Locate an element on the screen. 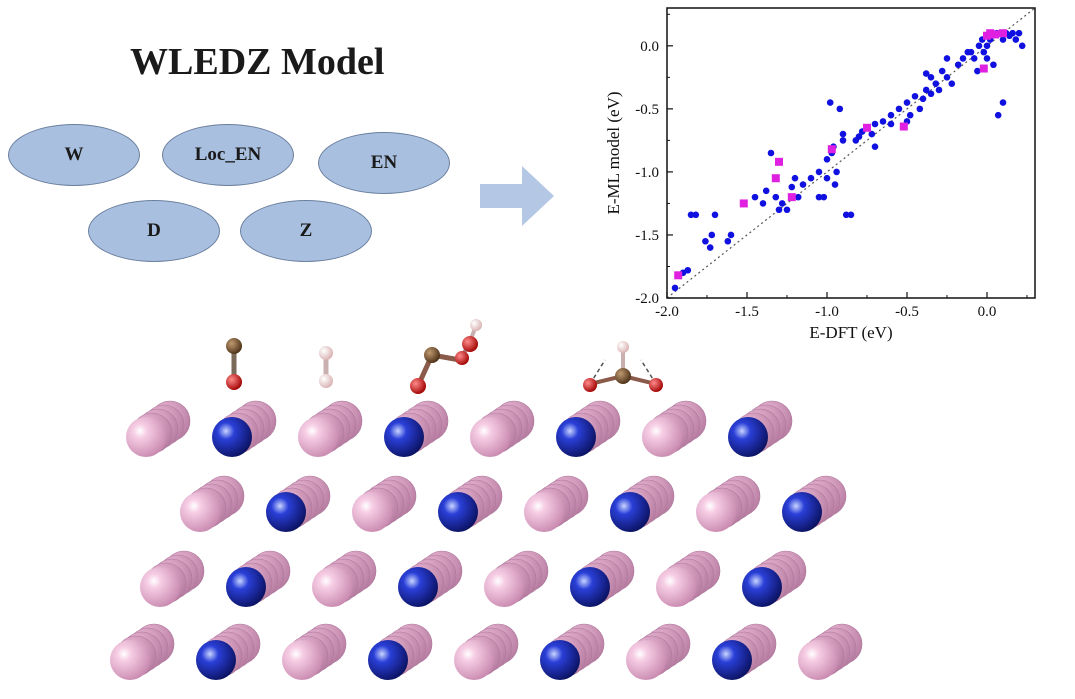  model-title: WLEDZ Model is located at coordinates (257, 62).